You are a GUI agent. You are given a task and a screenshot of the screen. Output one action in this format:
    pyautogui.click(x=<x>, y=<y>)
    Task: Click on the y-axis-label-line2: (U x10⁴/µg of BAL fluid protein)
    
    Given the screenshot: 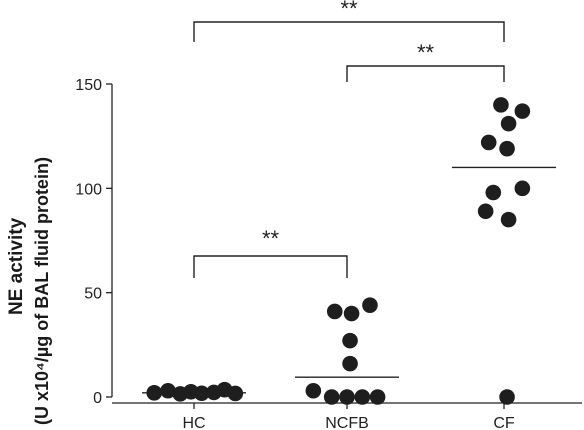 What is the action you would take?
    pyautogui.click(x=42, y=291)
    